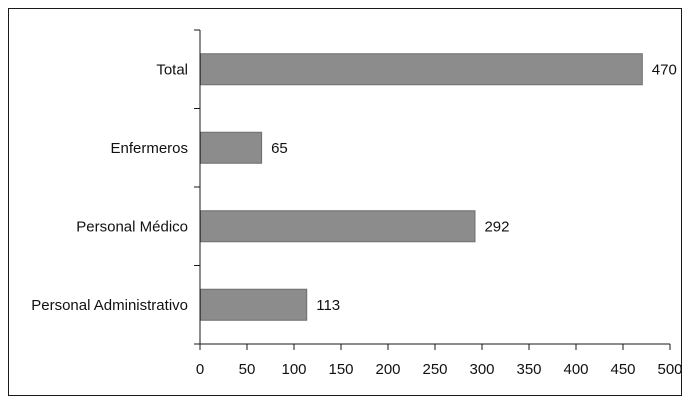  I want to click on x-tick-label: 100, so click(293, 369).